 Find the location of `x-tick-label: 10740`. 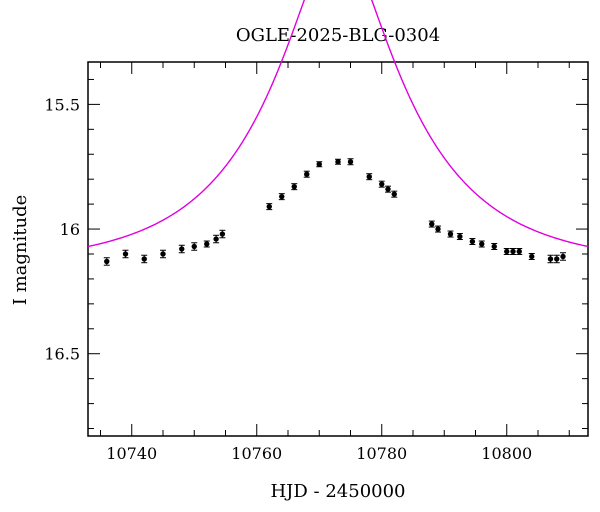

x-tick-label: 10740 is located at coordinates (131, 453).